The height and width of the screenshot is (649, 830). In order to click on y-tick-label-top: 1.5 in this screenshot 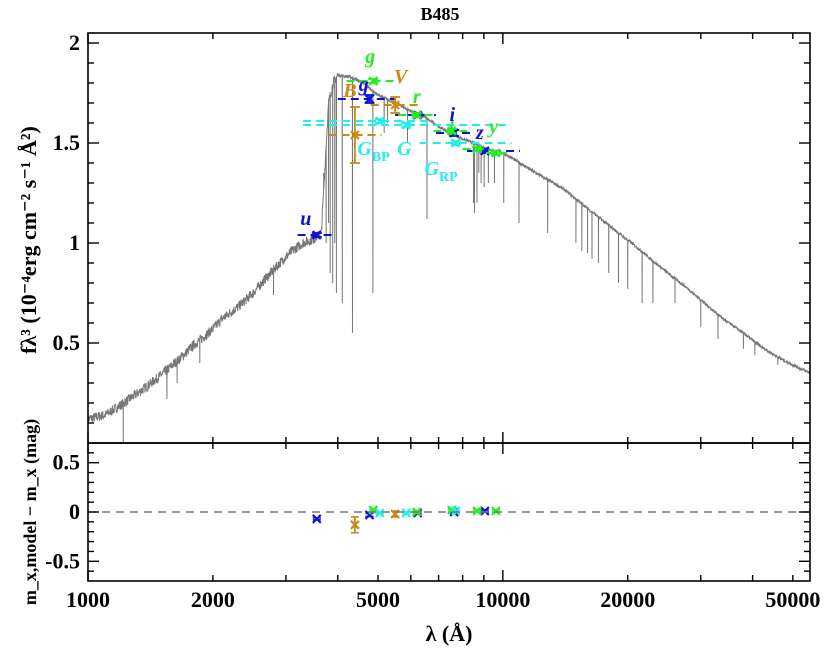, I will do `click(67, 142)`.